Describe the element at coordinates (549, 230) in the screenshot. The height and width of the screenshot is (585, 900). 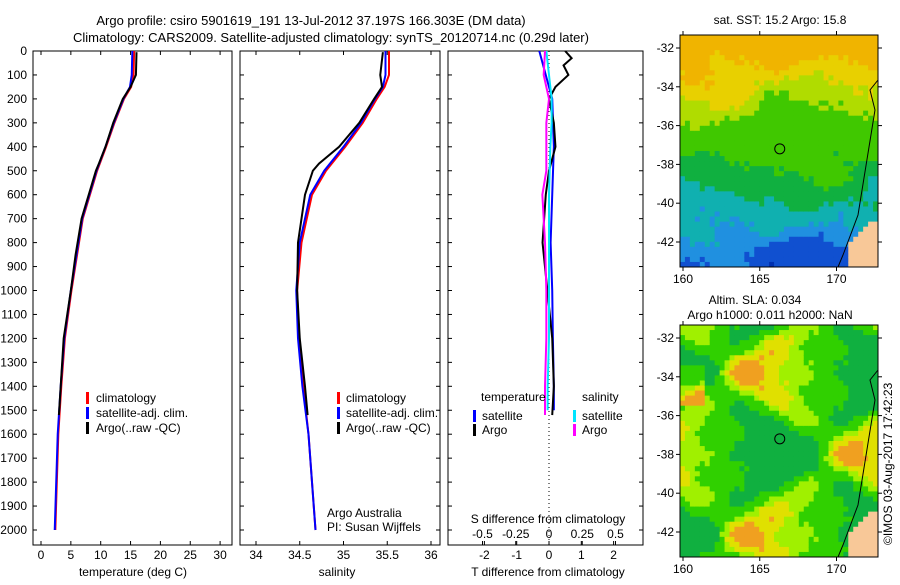
I see `series-s-satellite` at that location.